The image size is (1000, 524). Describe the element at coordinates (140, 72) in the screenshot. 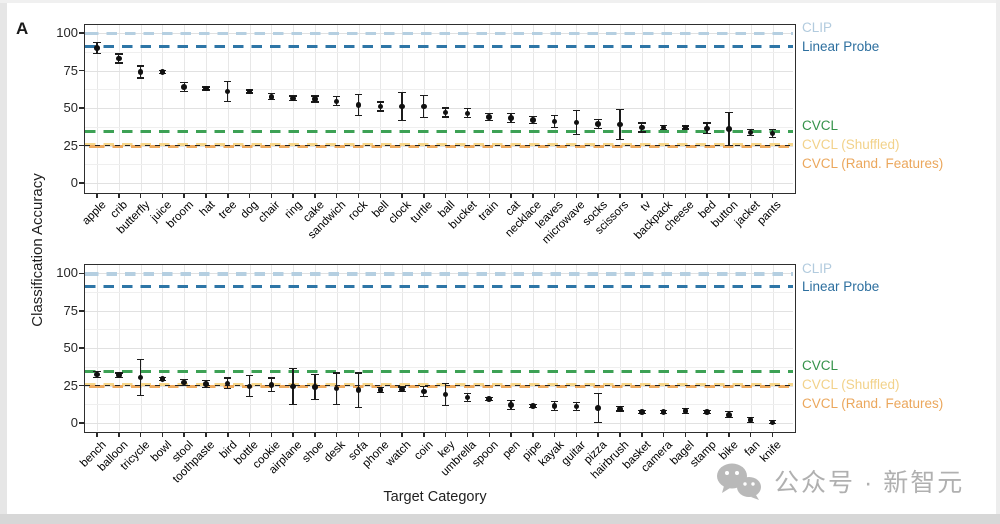

I see `data-point-butterfly` at that location.